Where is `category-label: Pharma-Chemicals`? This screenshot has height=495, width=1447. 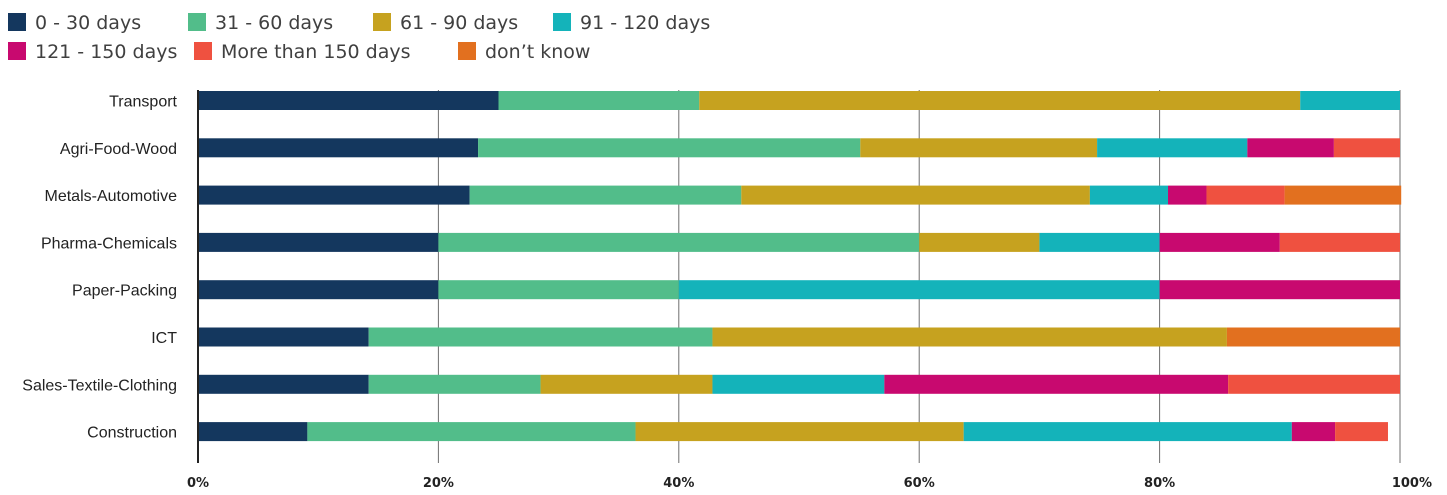 category-label: Pharma-Chemicals is located at coordinates (109, 243).